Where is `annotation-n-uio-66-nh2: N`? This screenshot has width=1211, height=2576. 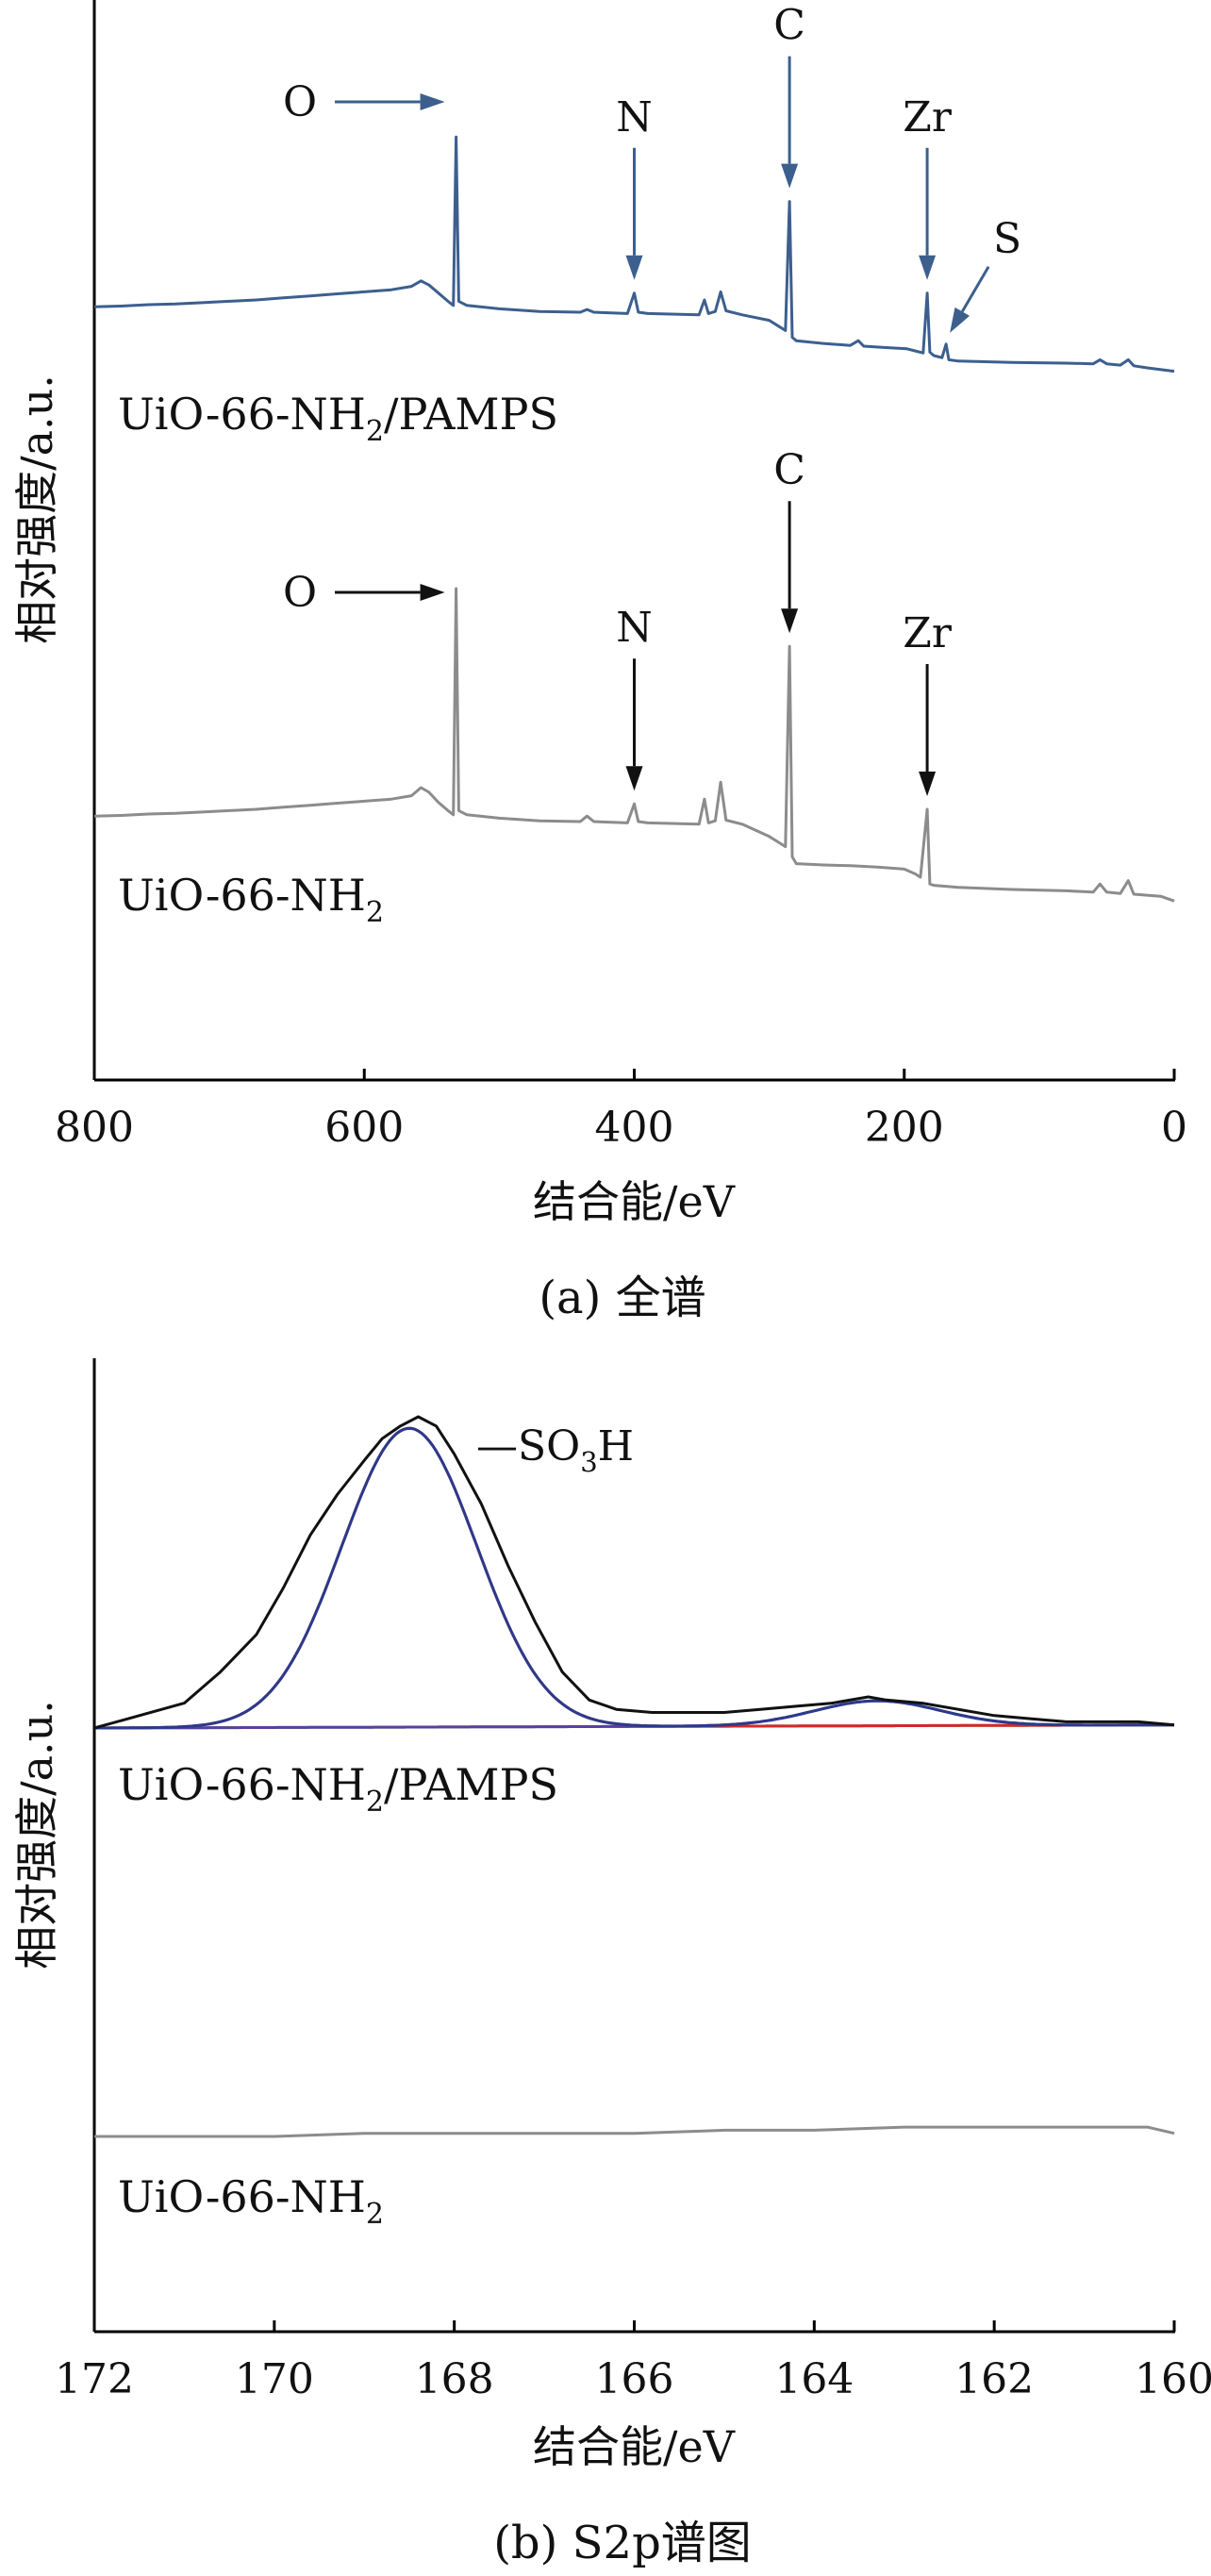 annotation-n-uio-66-nh2: N is located at coordinates (635, 698).